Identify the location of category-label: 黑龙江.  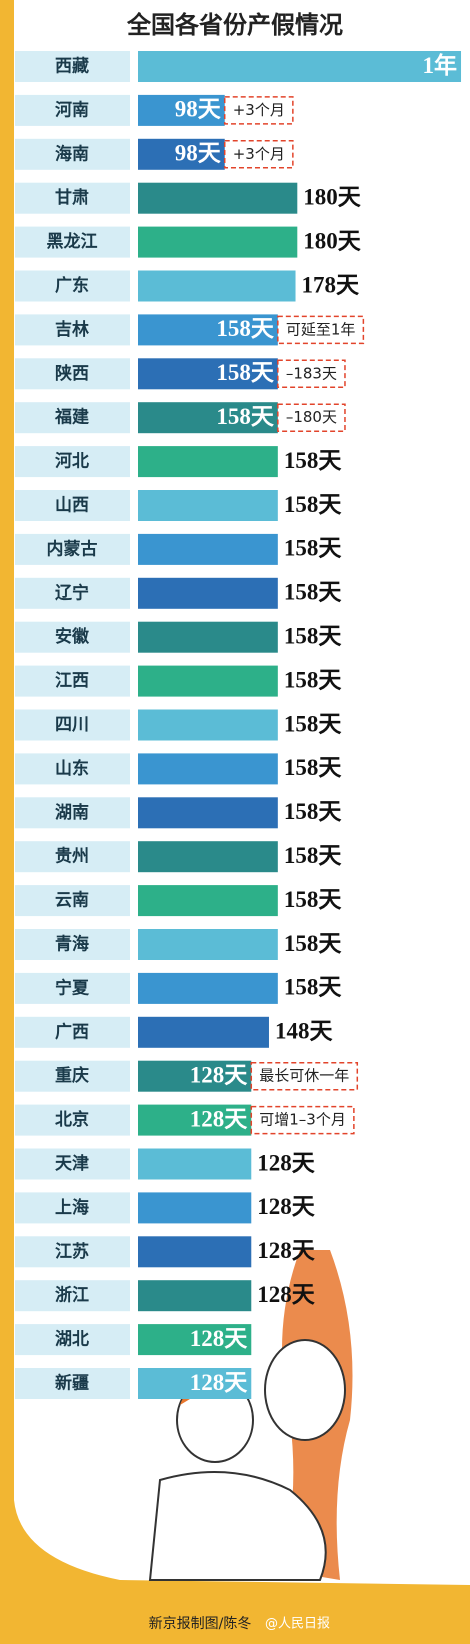
(72, 241).